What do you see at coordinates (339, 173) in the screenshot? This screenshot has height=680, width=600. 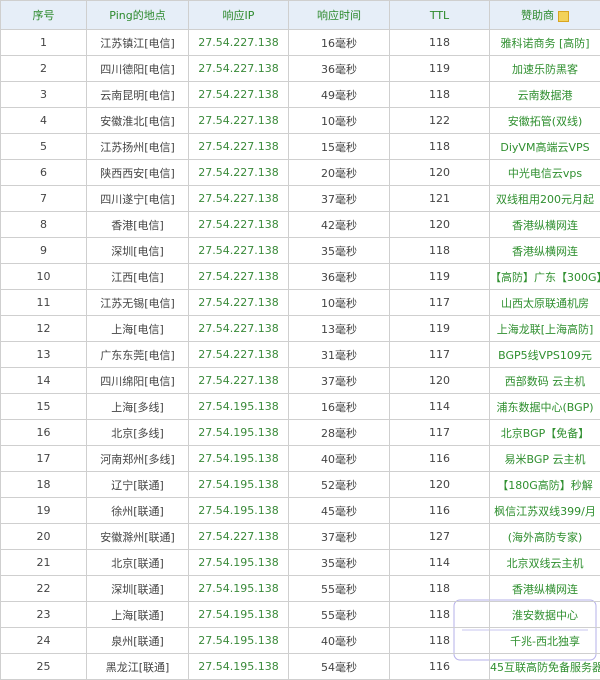 I see `row-time: 20毫秒` at bounding box center [339, 173].